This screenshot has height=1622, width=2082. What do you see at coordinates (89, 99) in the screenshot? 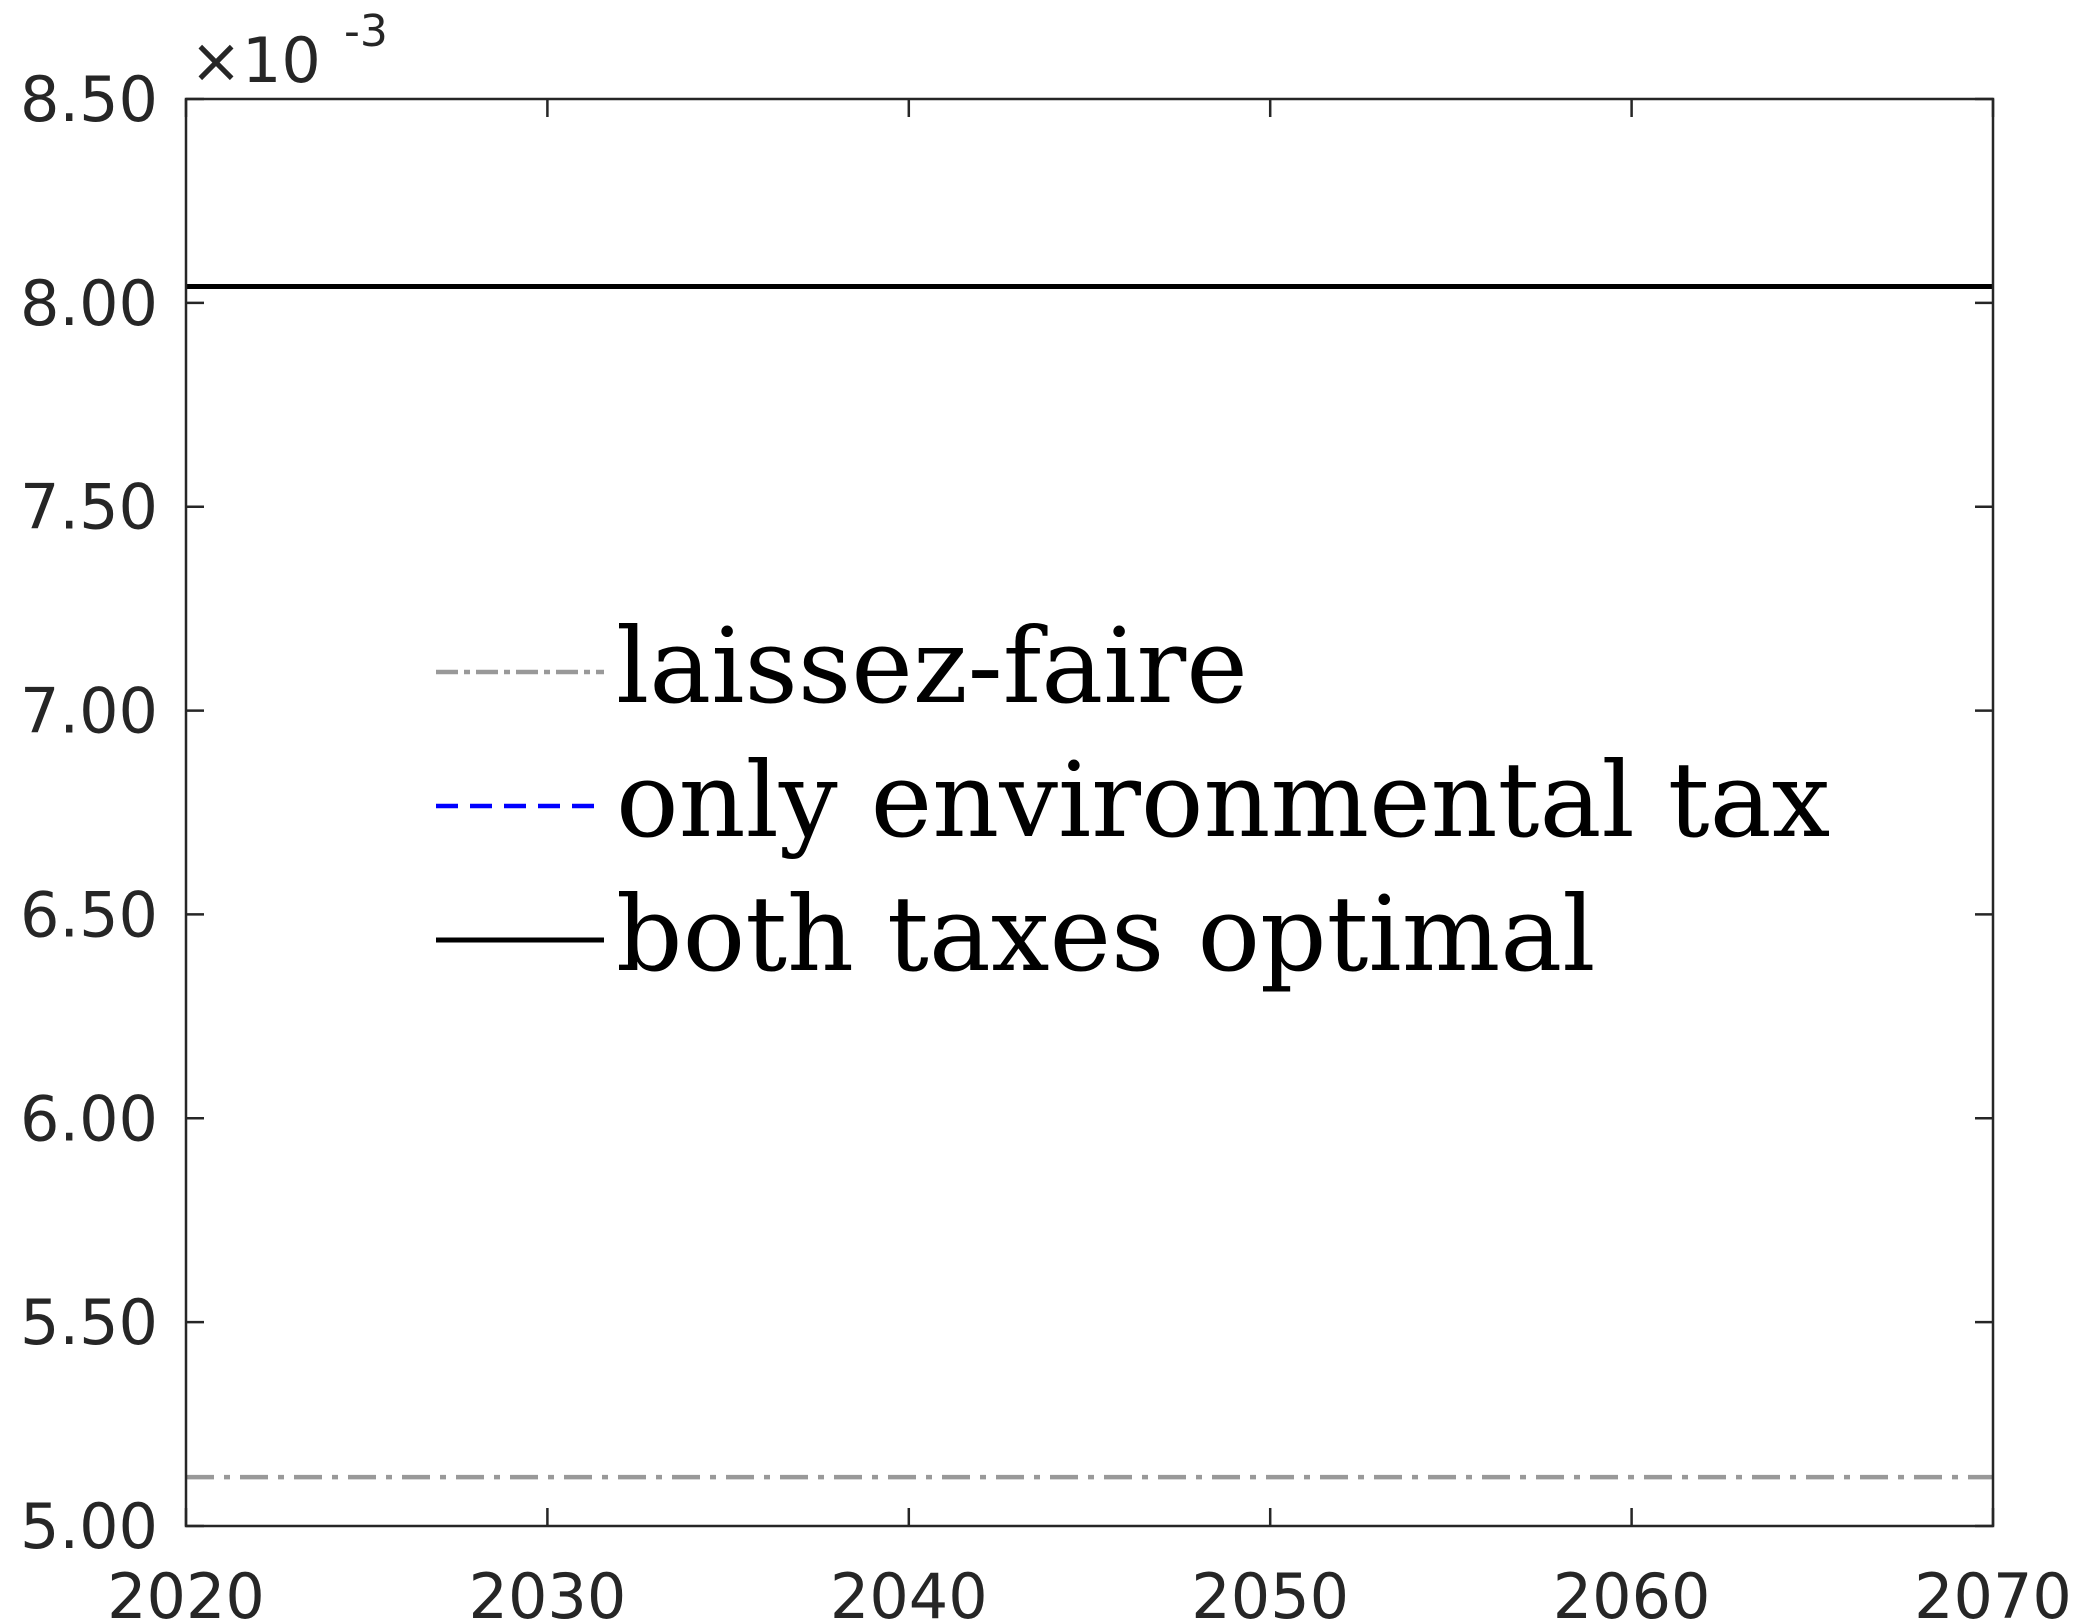
I see `y-tick-label-7: 8.50` at bounding box center [89, 99].